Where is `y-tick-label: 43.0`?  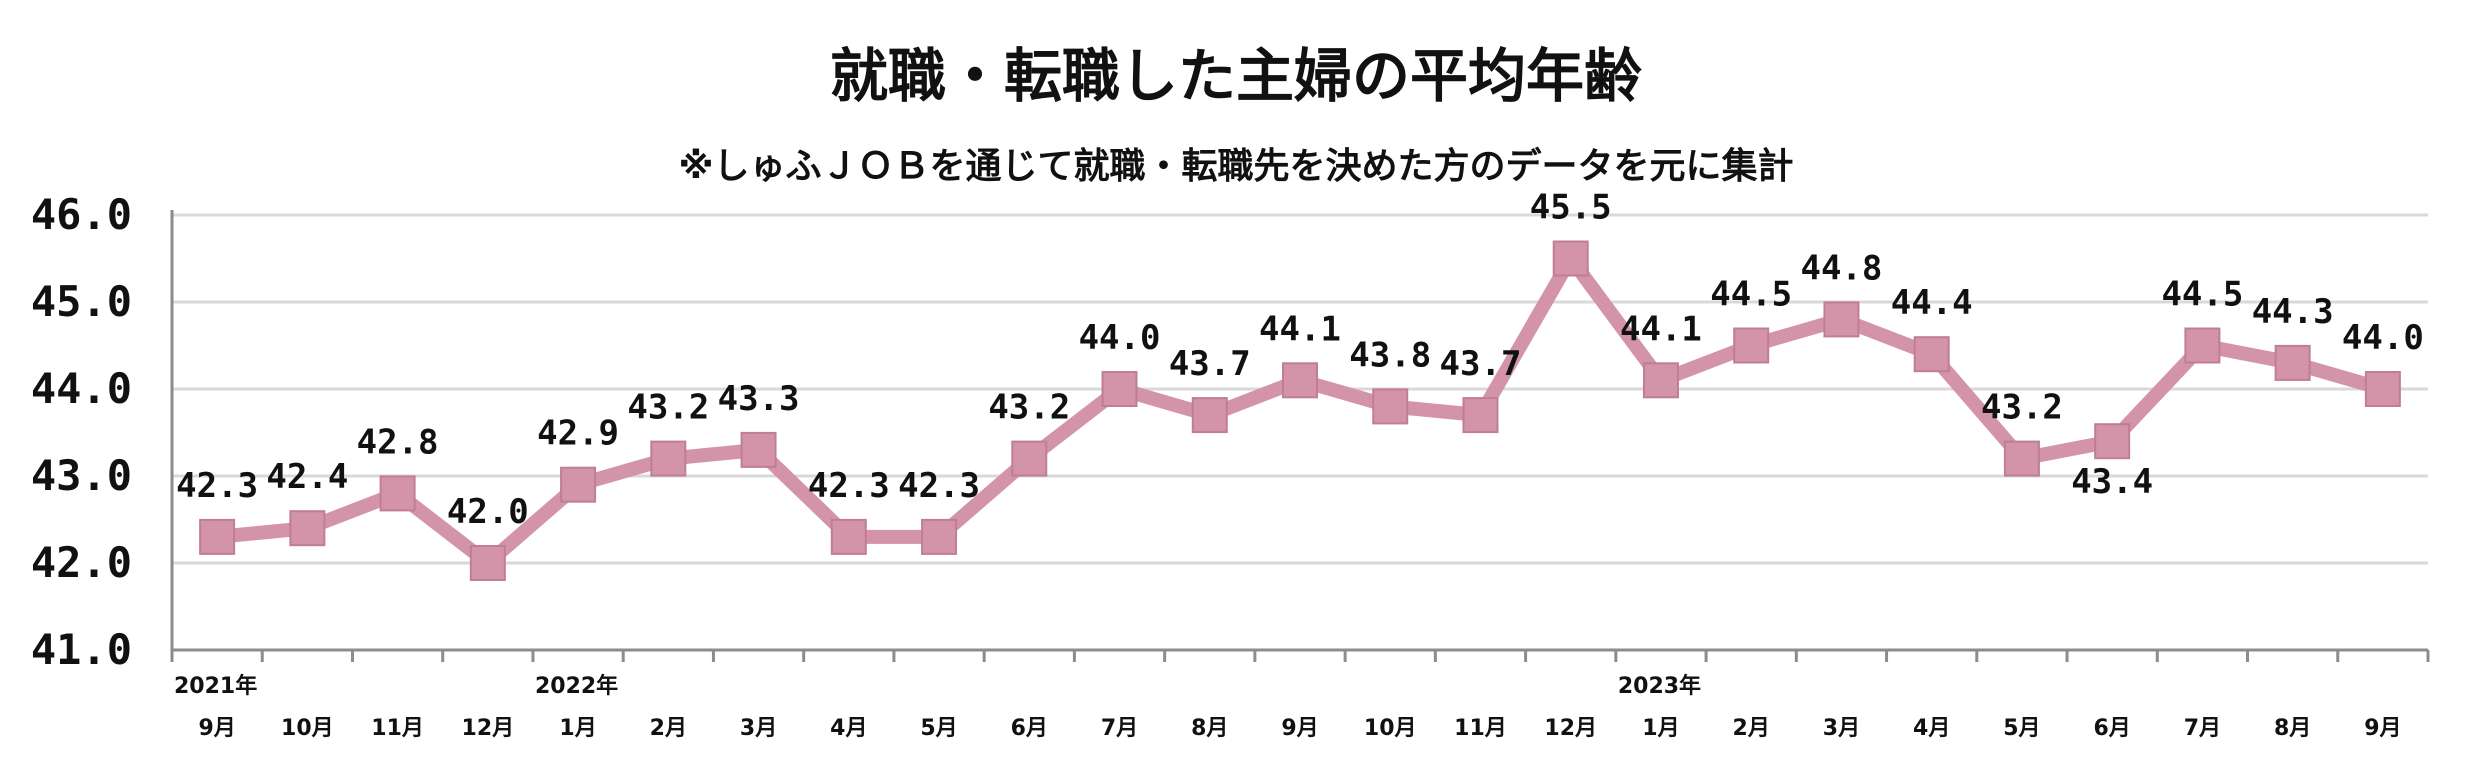 y-tick-label: 43.0 is located at coordinates (81, 475).